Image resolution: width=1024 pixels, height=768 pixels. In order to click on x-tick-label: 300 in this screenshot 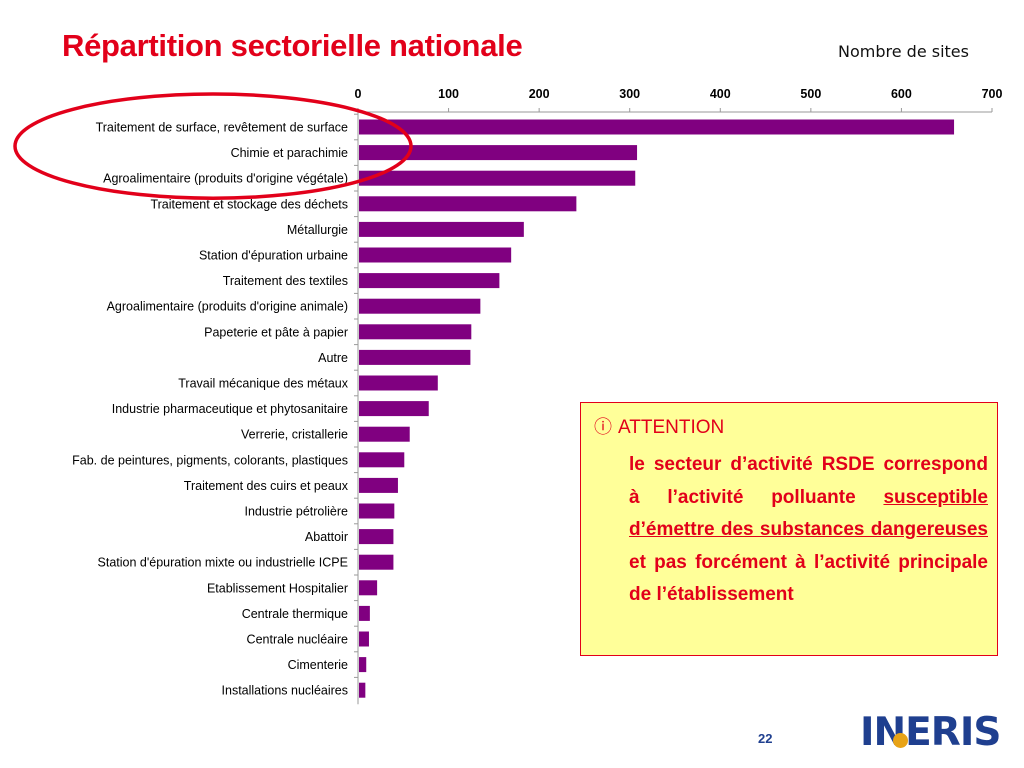, I will do `click(629, 94)`.